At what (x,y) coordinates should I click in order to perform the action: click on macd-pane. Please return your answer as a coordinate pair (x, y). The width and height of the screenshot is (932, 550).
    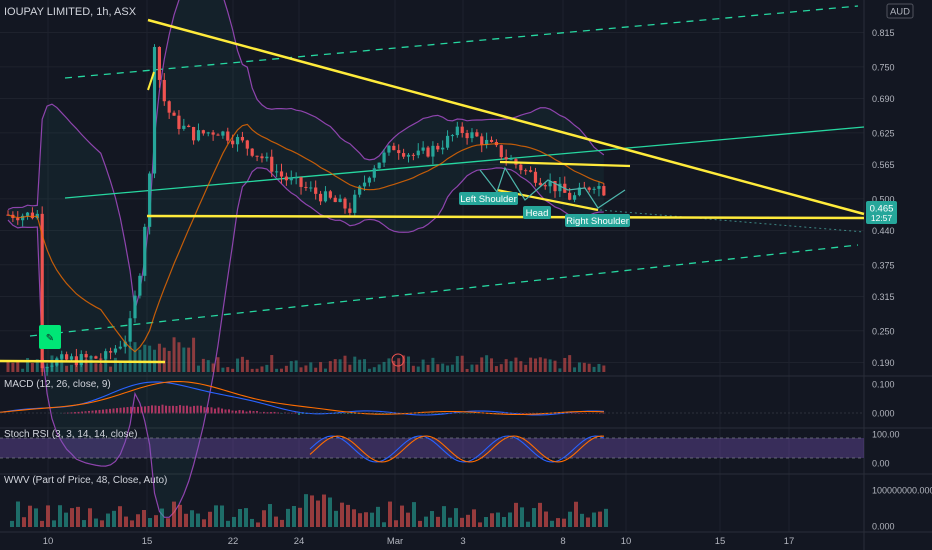
    Looking at the image, I should click on (432, 398).